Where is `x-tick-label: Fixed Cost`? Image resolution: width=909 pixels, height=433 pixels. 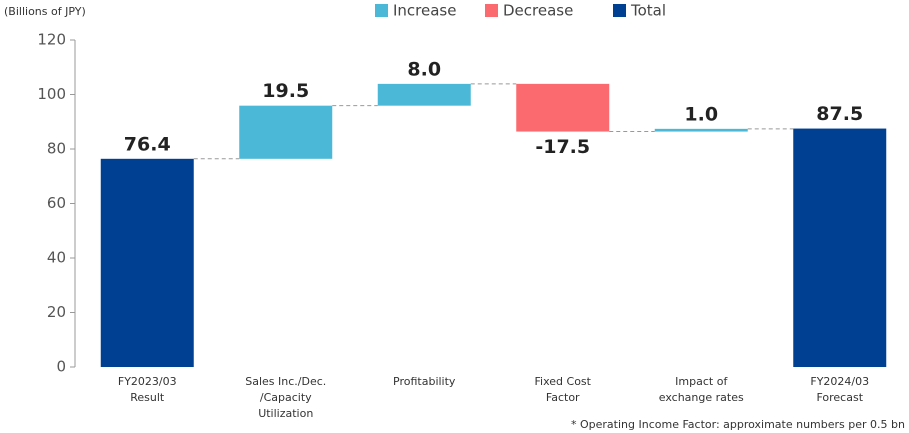 x-tick-label: Fixed Cost is located at coordinates (563, 381).